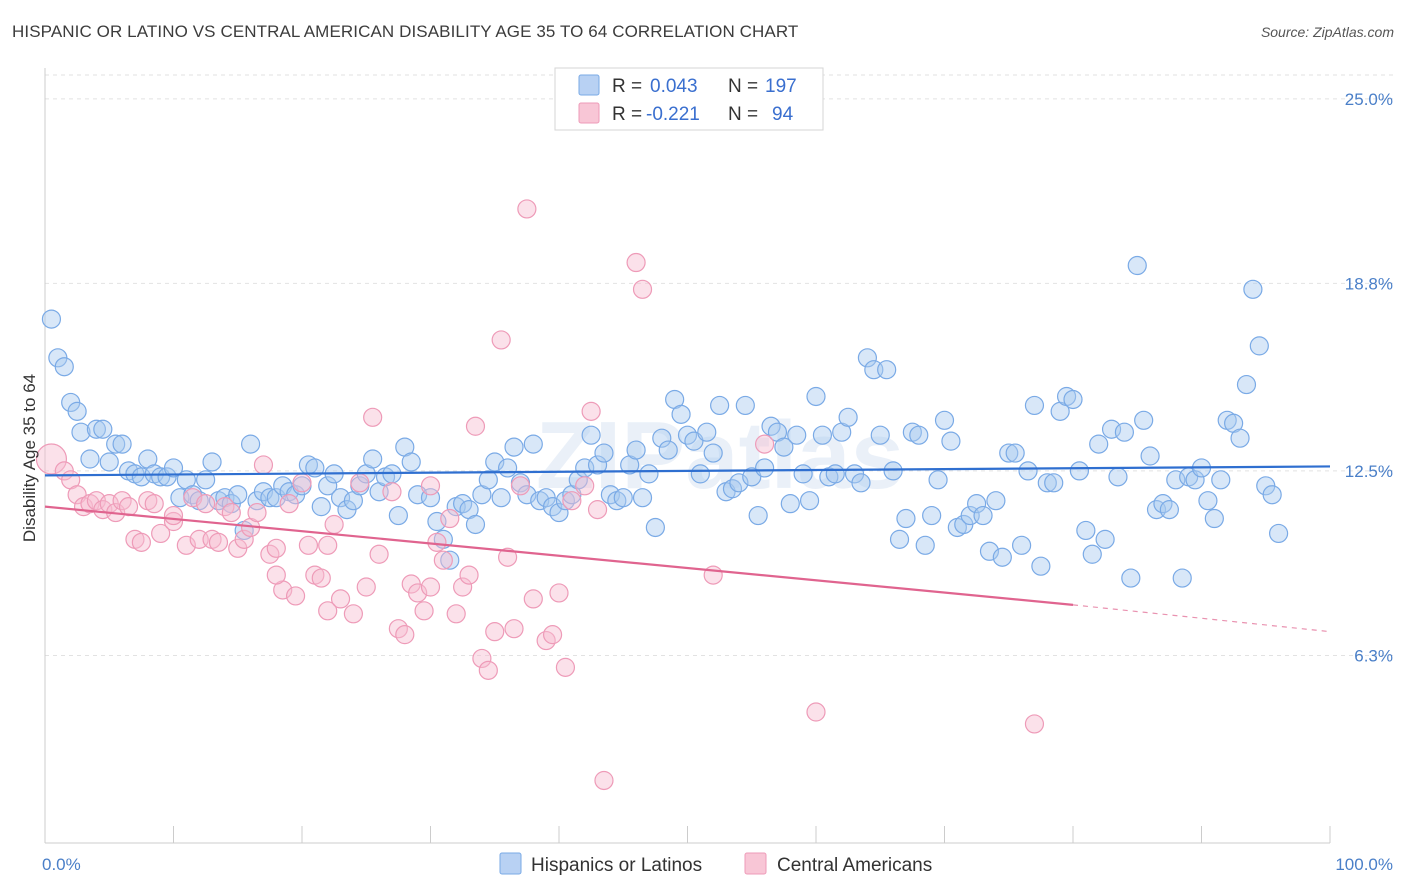 The image size is (1406, 892). Describe the element at coordinates (689, 99) in the screenshot. I see `legend-box` at that location.